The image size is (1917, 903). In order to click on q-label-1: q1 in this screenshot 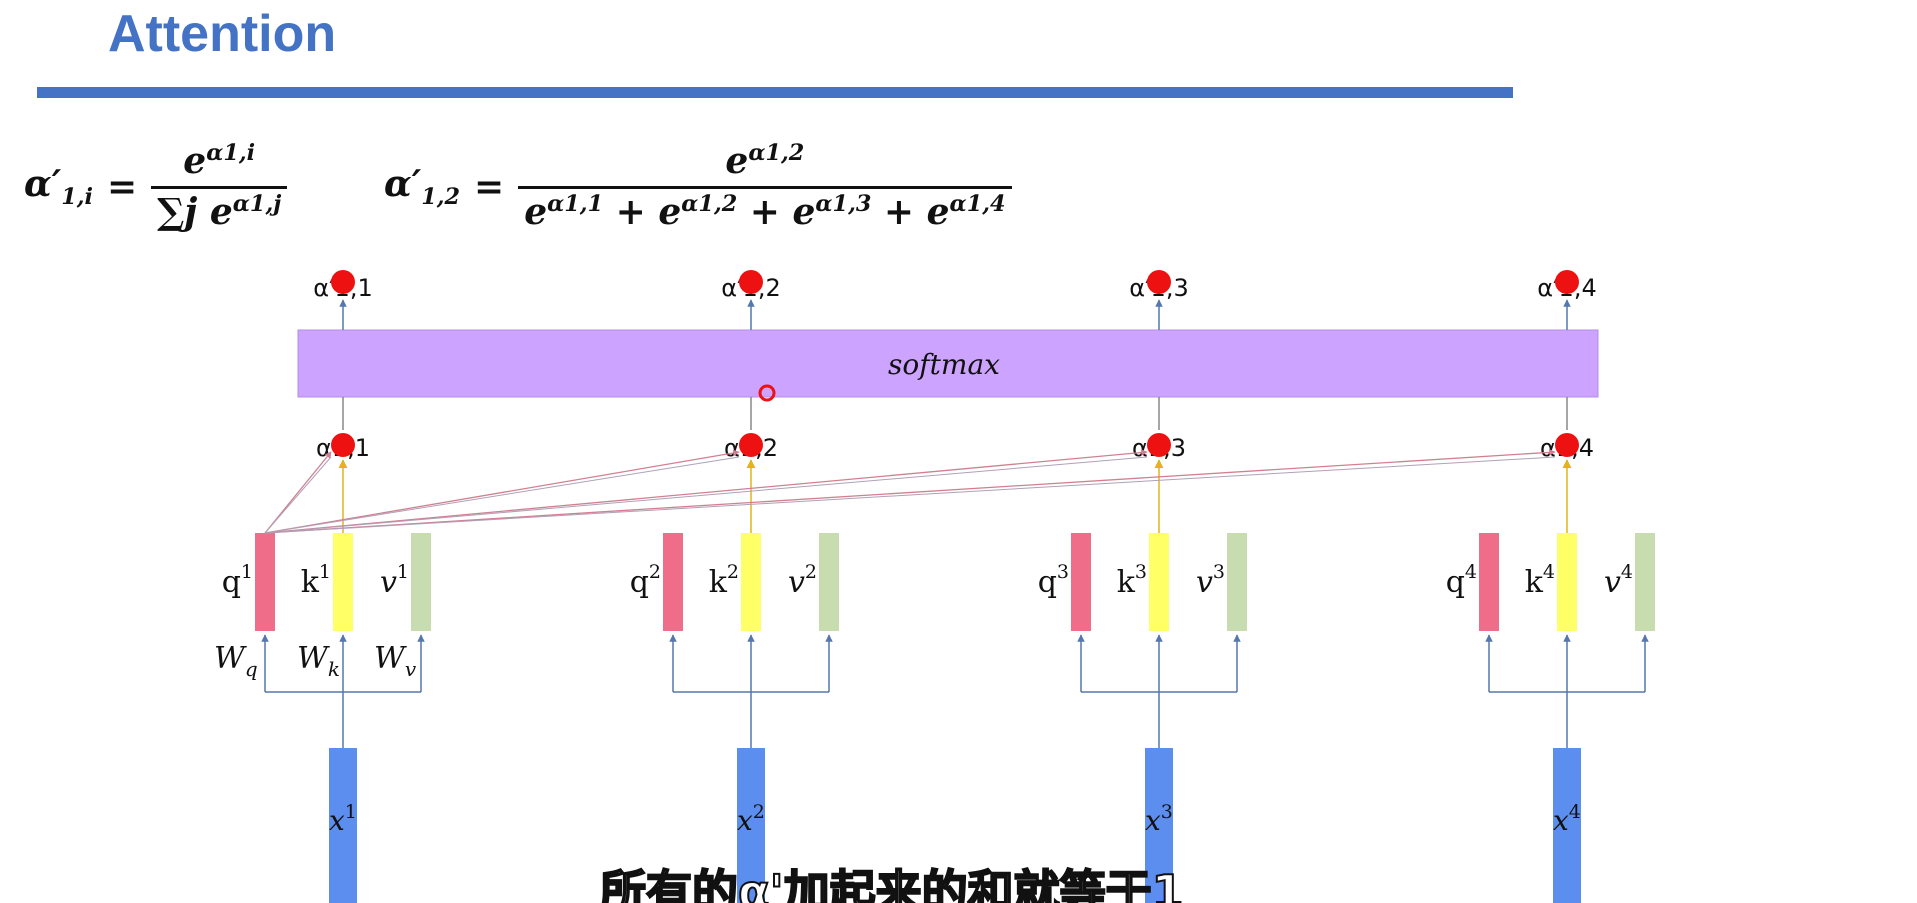, I will do `click(237, 580)`.